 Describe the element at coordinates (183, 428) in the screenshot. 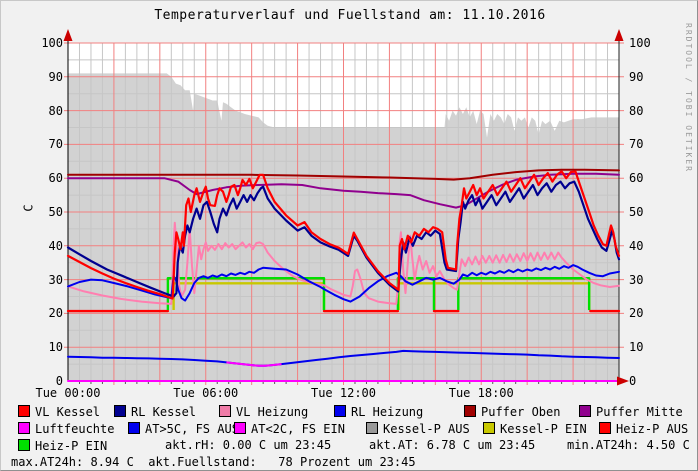

I see `legend-item-at-5c-fs-aus: AT>5C, FS AUS` at that location.